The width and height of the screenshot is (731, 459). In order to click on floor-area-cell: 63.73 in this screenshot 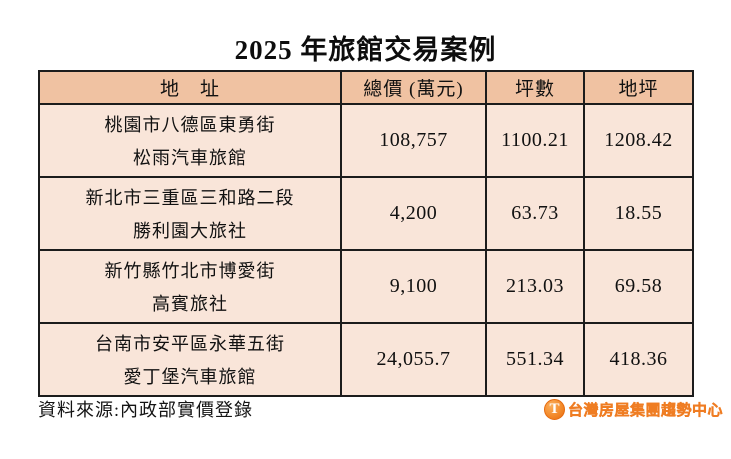, I will do `click(535, 213)`.